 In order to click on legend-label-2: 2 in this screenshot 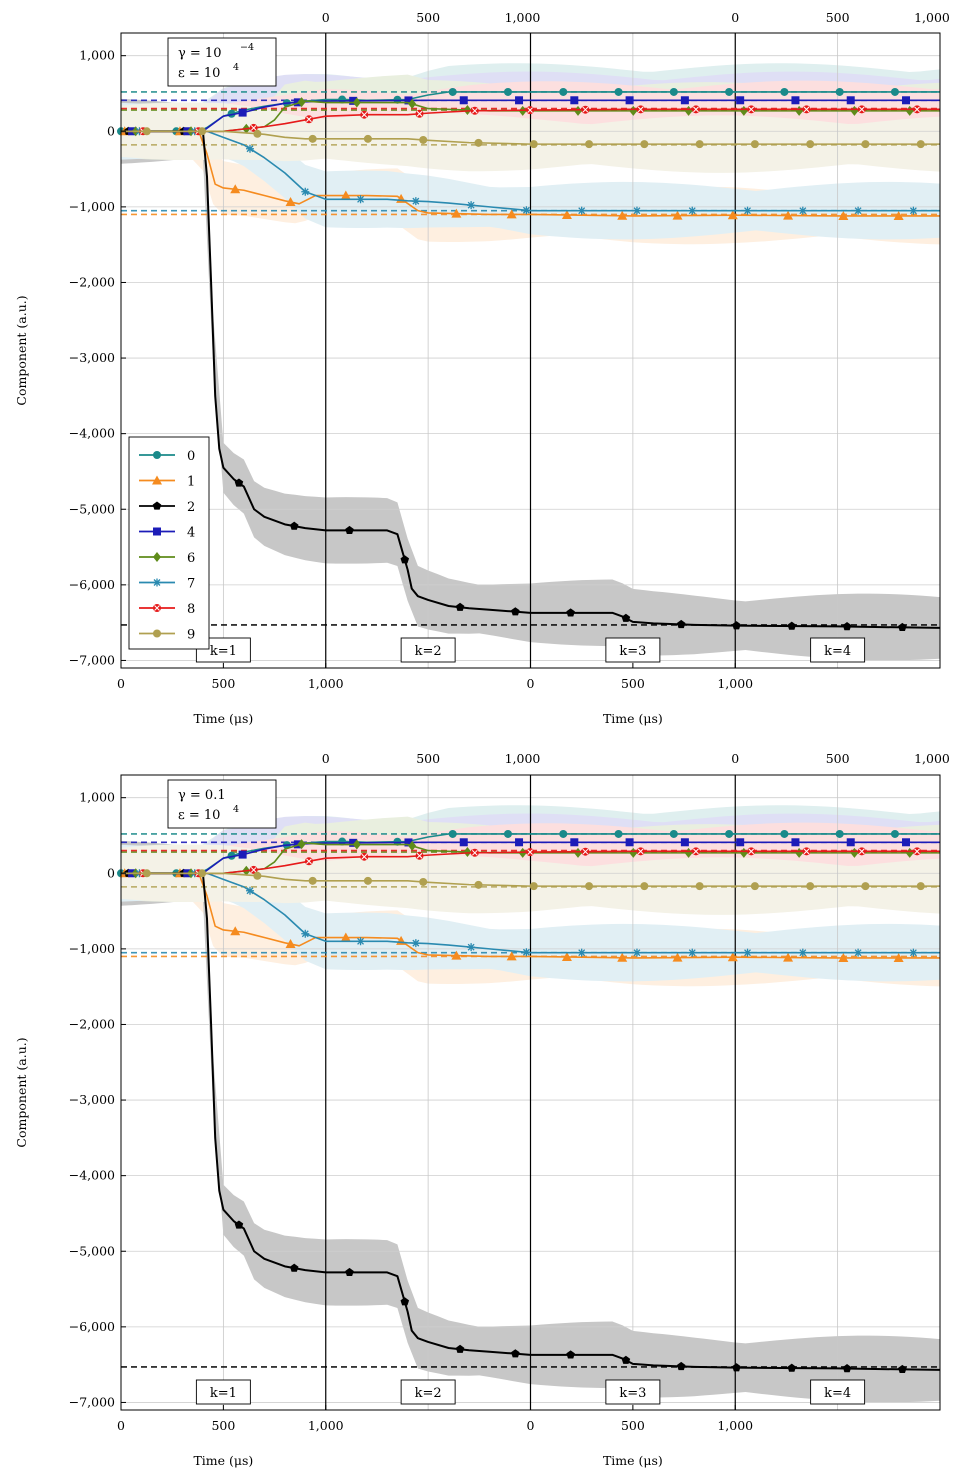, I will do `click(191, 507)`.